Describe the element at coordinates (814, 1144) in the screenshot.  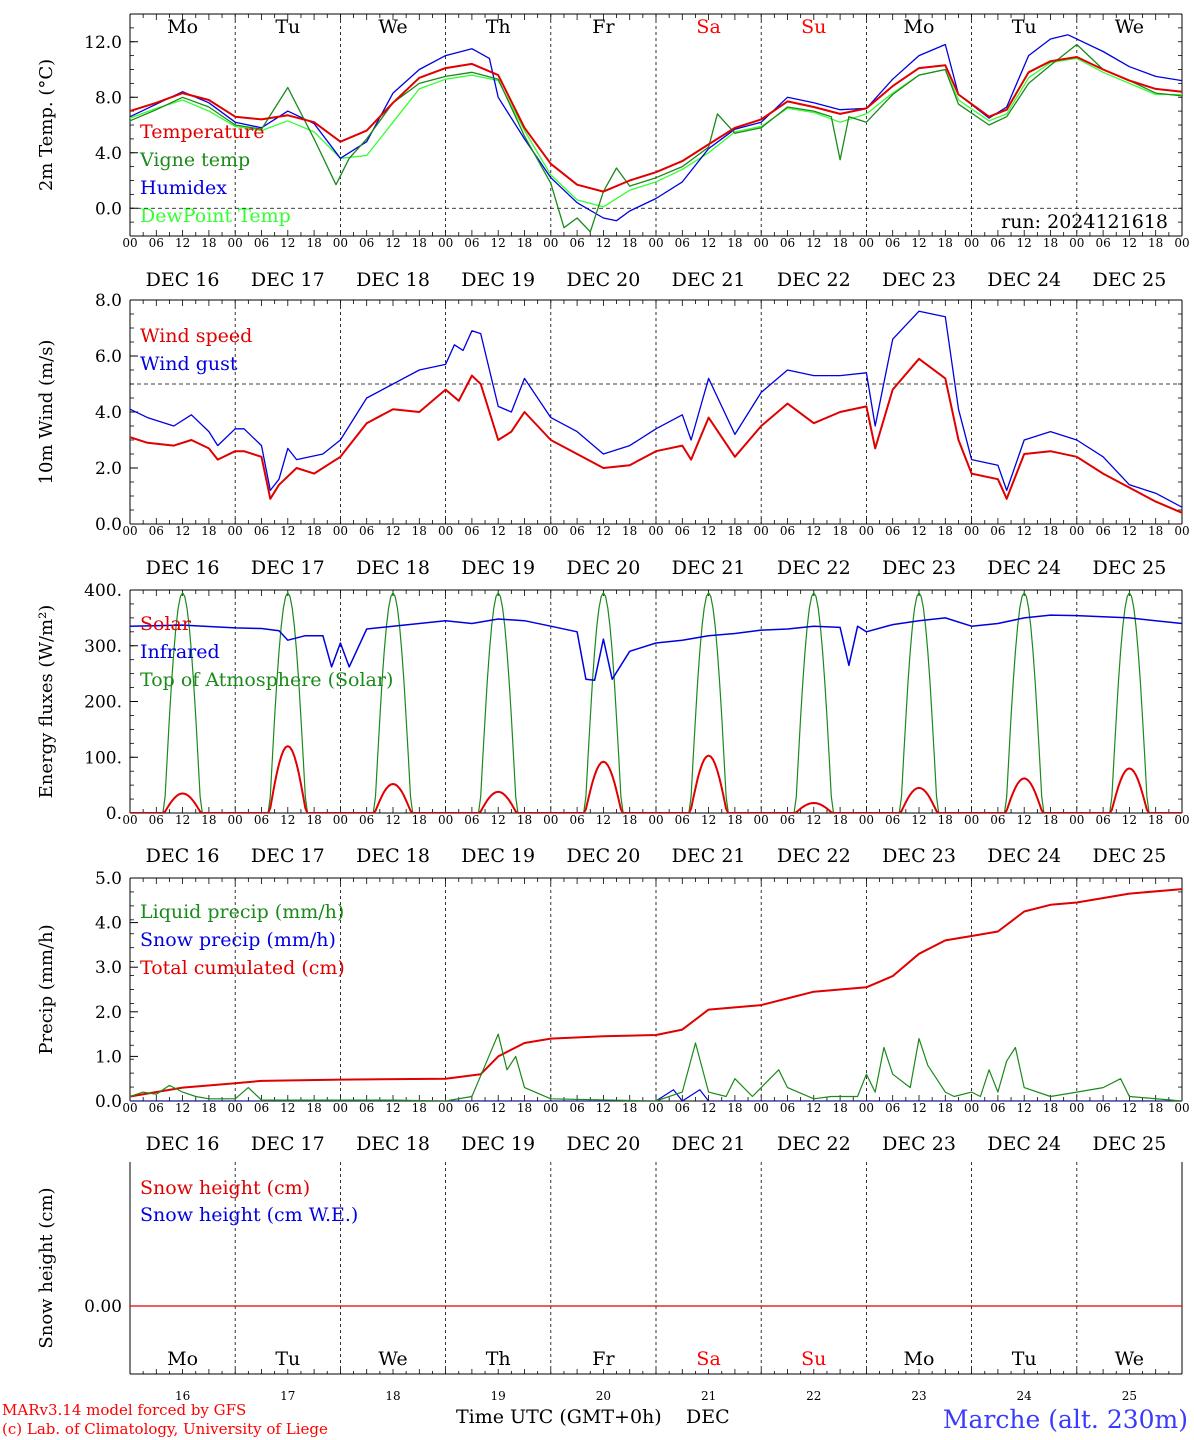
I see `date-label: DEC 22` at that location.